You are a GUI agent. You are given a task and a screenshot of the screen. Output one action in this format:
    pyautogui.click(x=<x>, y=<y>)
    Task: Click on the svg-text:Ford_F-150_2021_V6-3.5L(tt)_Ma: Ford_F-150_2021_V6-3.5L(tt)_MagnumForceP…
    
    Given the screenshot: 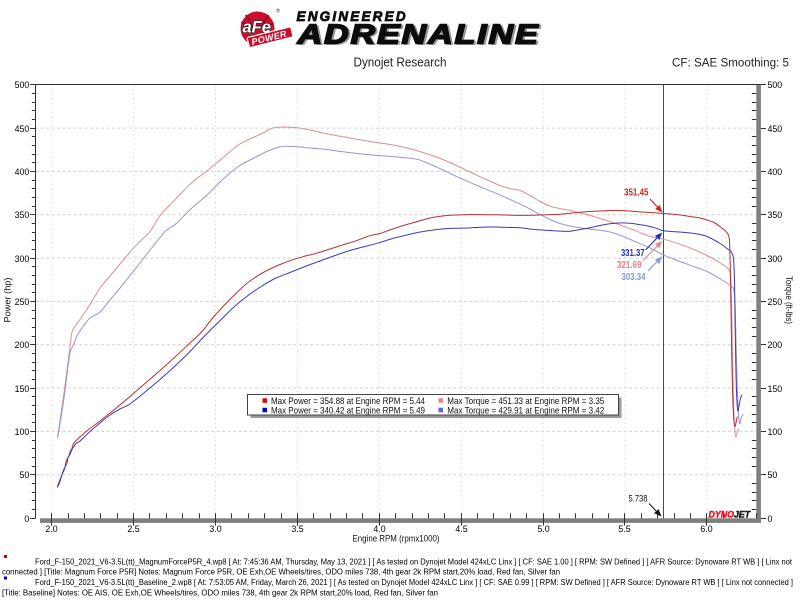 What is the action you would take?
    pyautogui.click(x=414, y=561)
    